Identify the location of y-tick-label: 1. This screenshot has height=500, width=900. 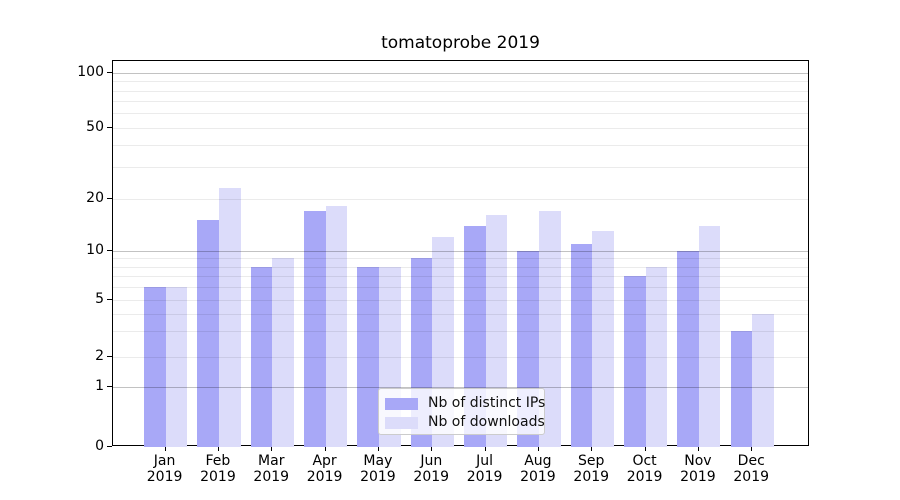
(99, 386).